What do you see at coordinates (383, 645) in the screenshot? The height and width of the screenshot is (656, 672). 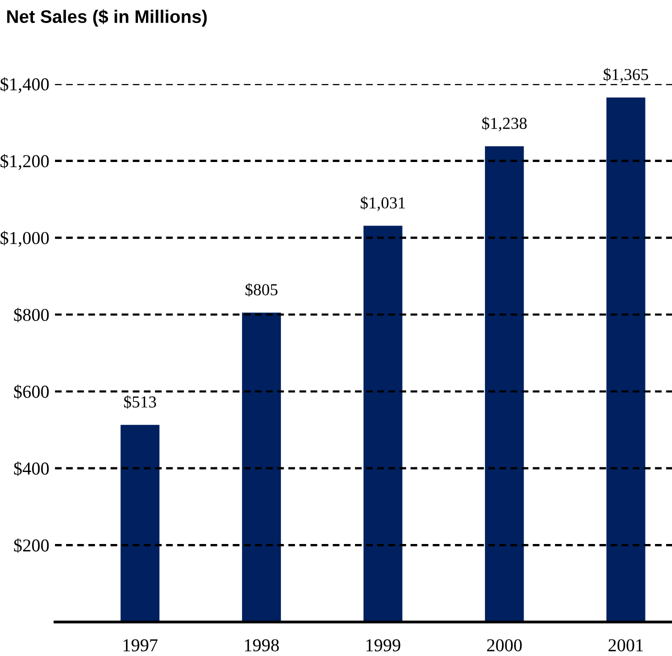 I see `x-tick-label: 1999` at bounding box center [383, 645].